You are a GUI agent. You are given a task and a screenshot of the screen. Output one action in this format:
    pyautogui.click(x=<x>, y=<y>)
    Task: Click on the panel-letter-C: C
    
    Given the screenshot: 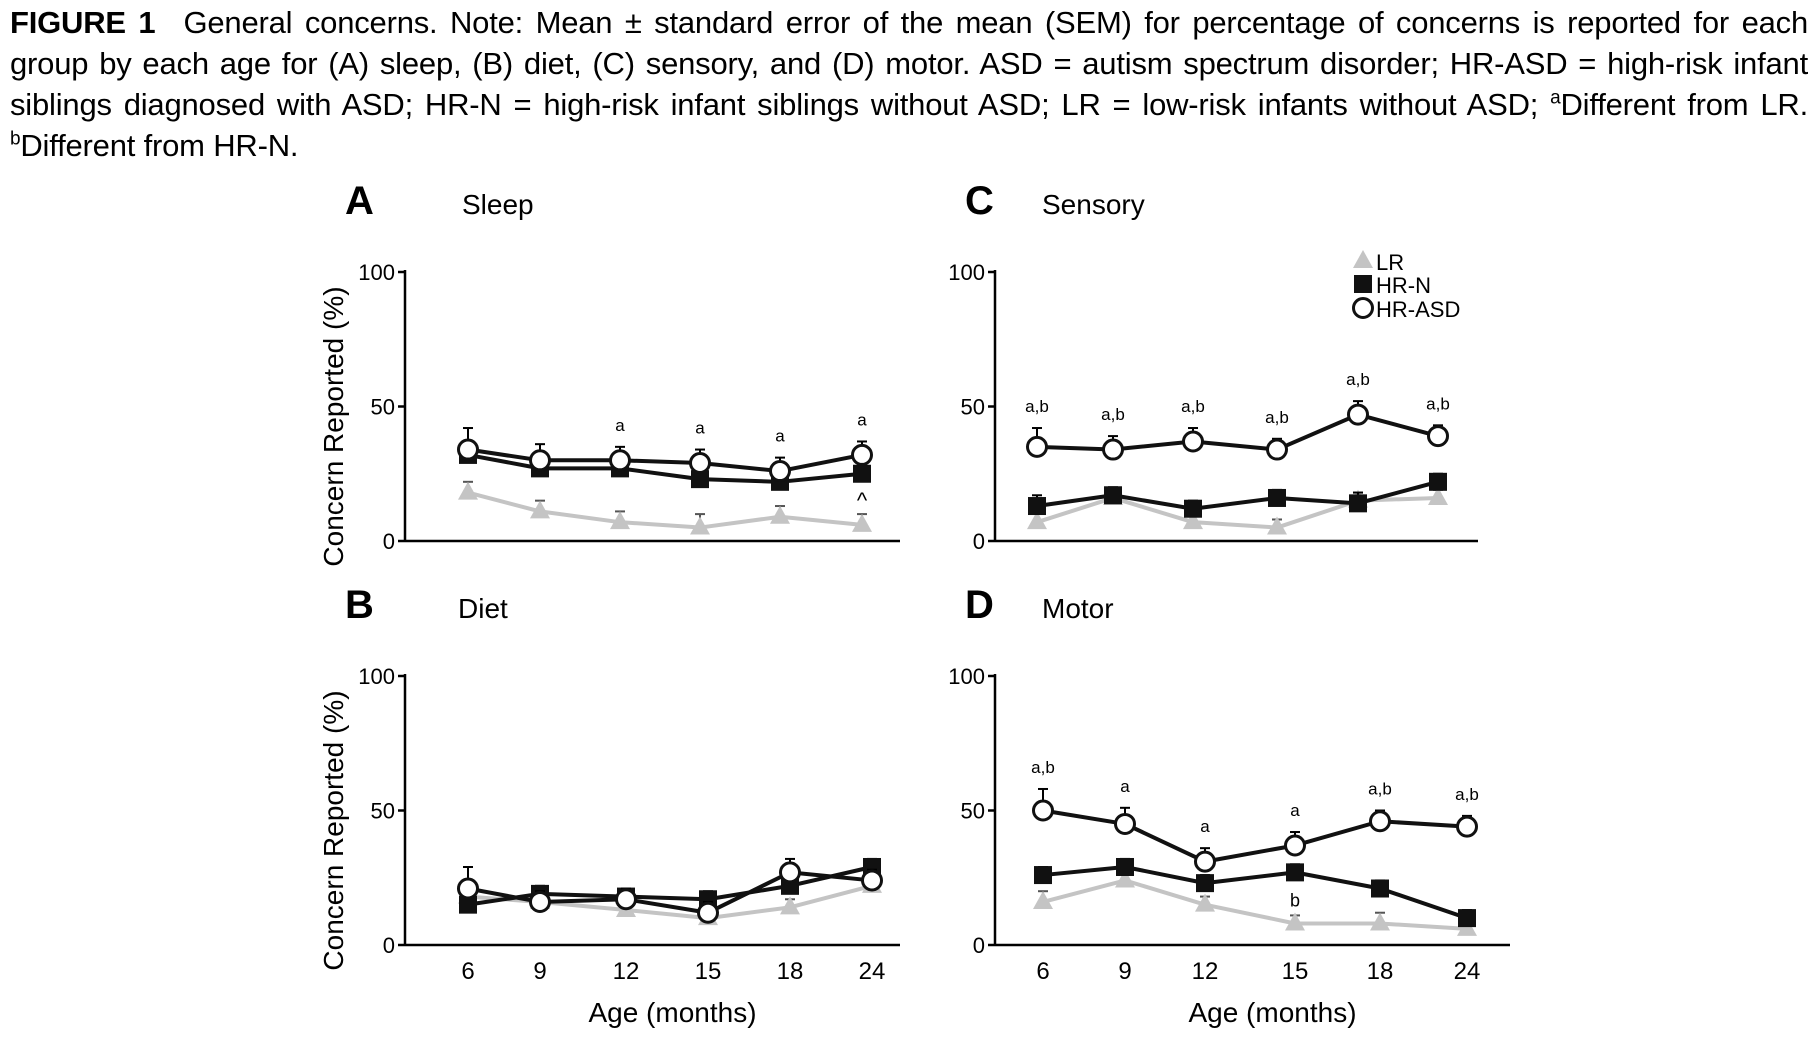 What is the action you would take?
    pyautogui.click(x=979, y=201)
    